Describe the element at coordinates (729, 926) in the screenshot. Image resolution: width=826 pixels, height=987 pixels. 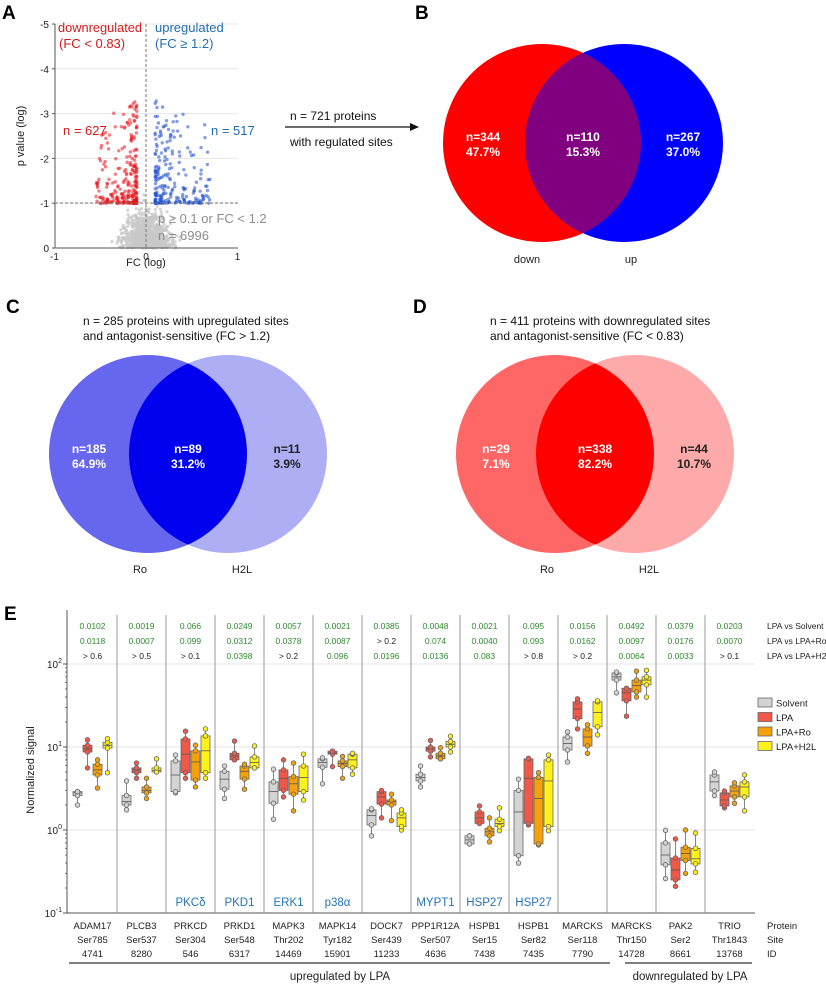
I see `protein-label: TRIO` at that location.